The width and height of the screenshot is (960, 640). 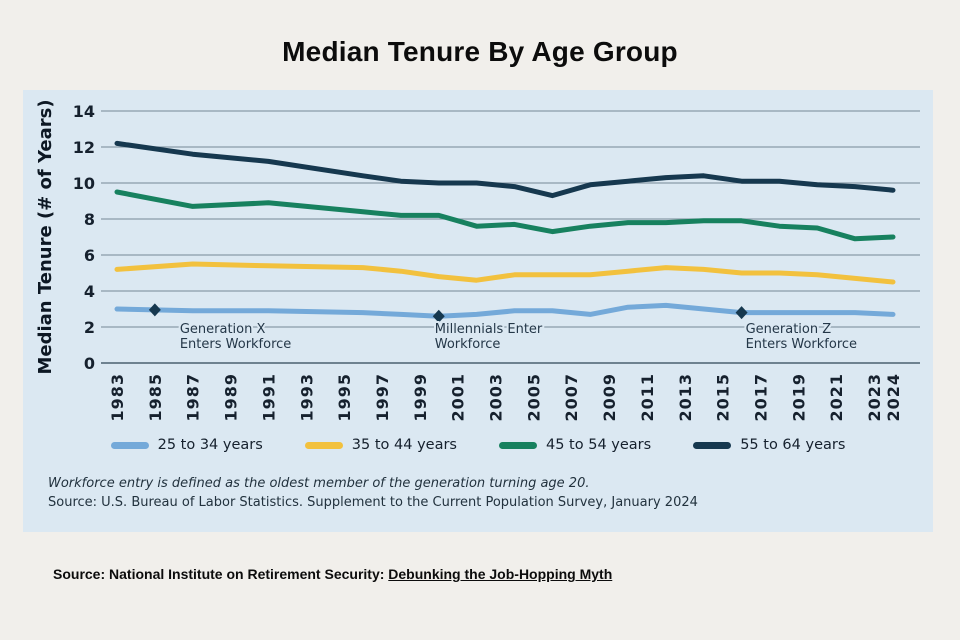 What do you see at coordinates (874, 397) in the screenshot?
I see `x-tick-label: 2023` at bounding box center [874, 397].